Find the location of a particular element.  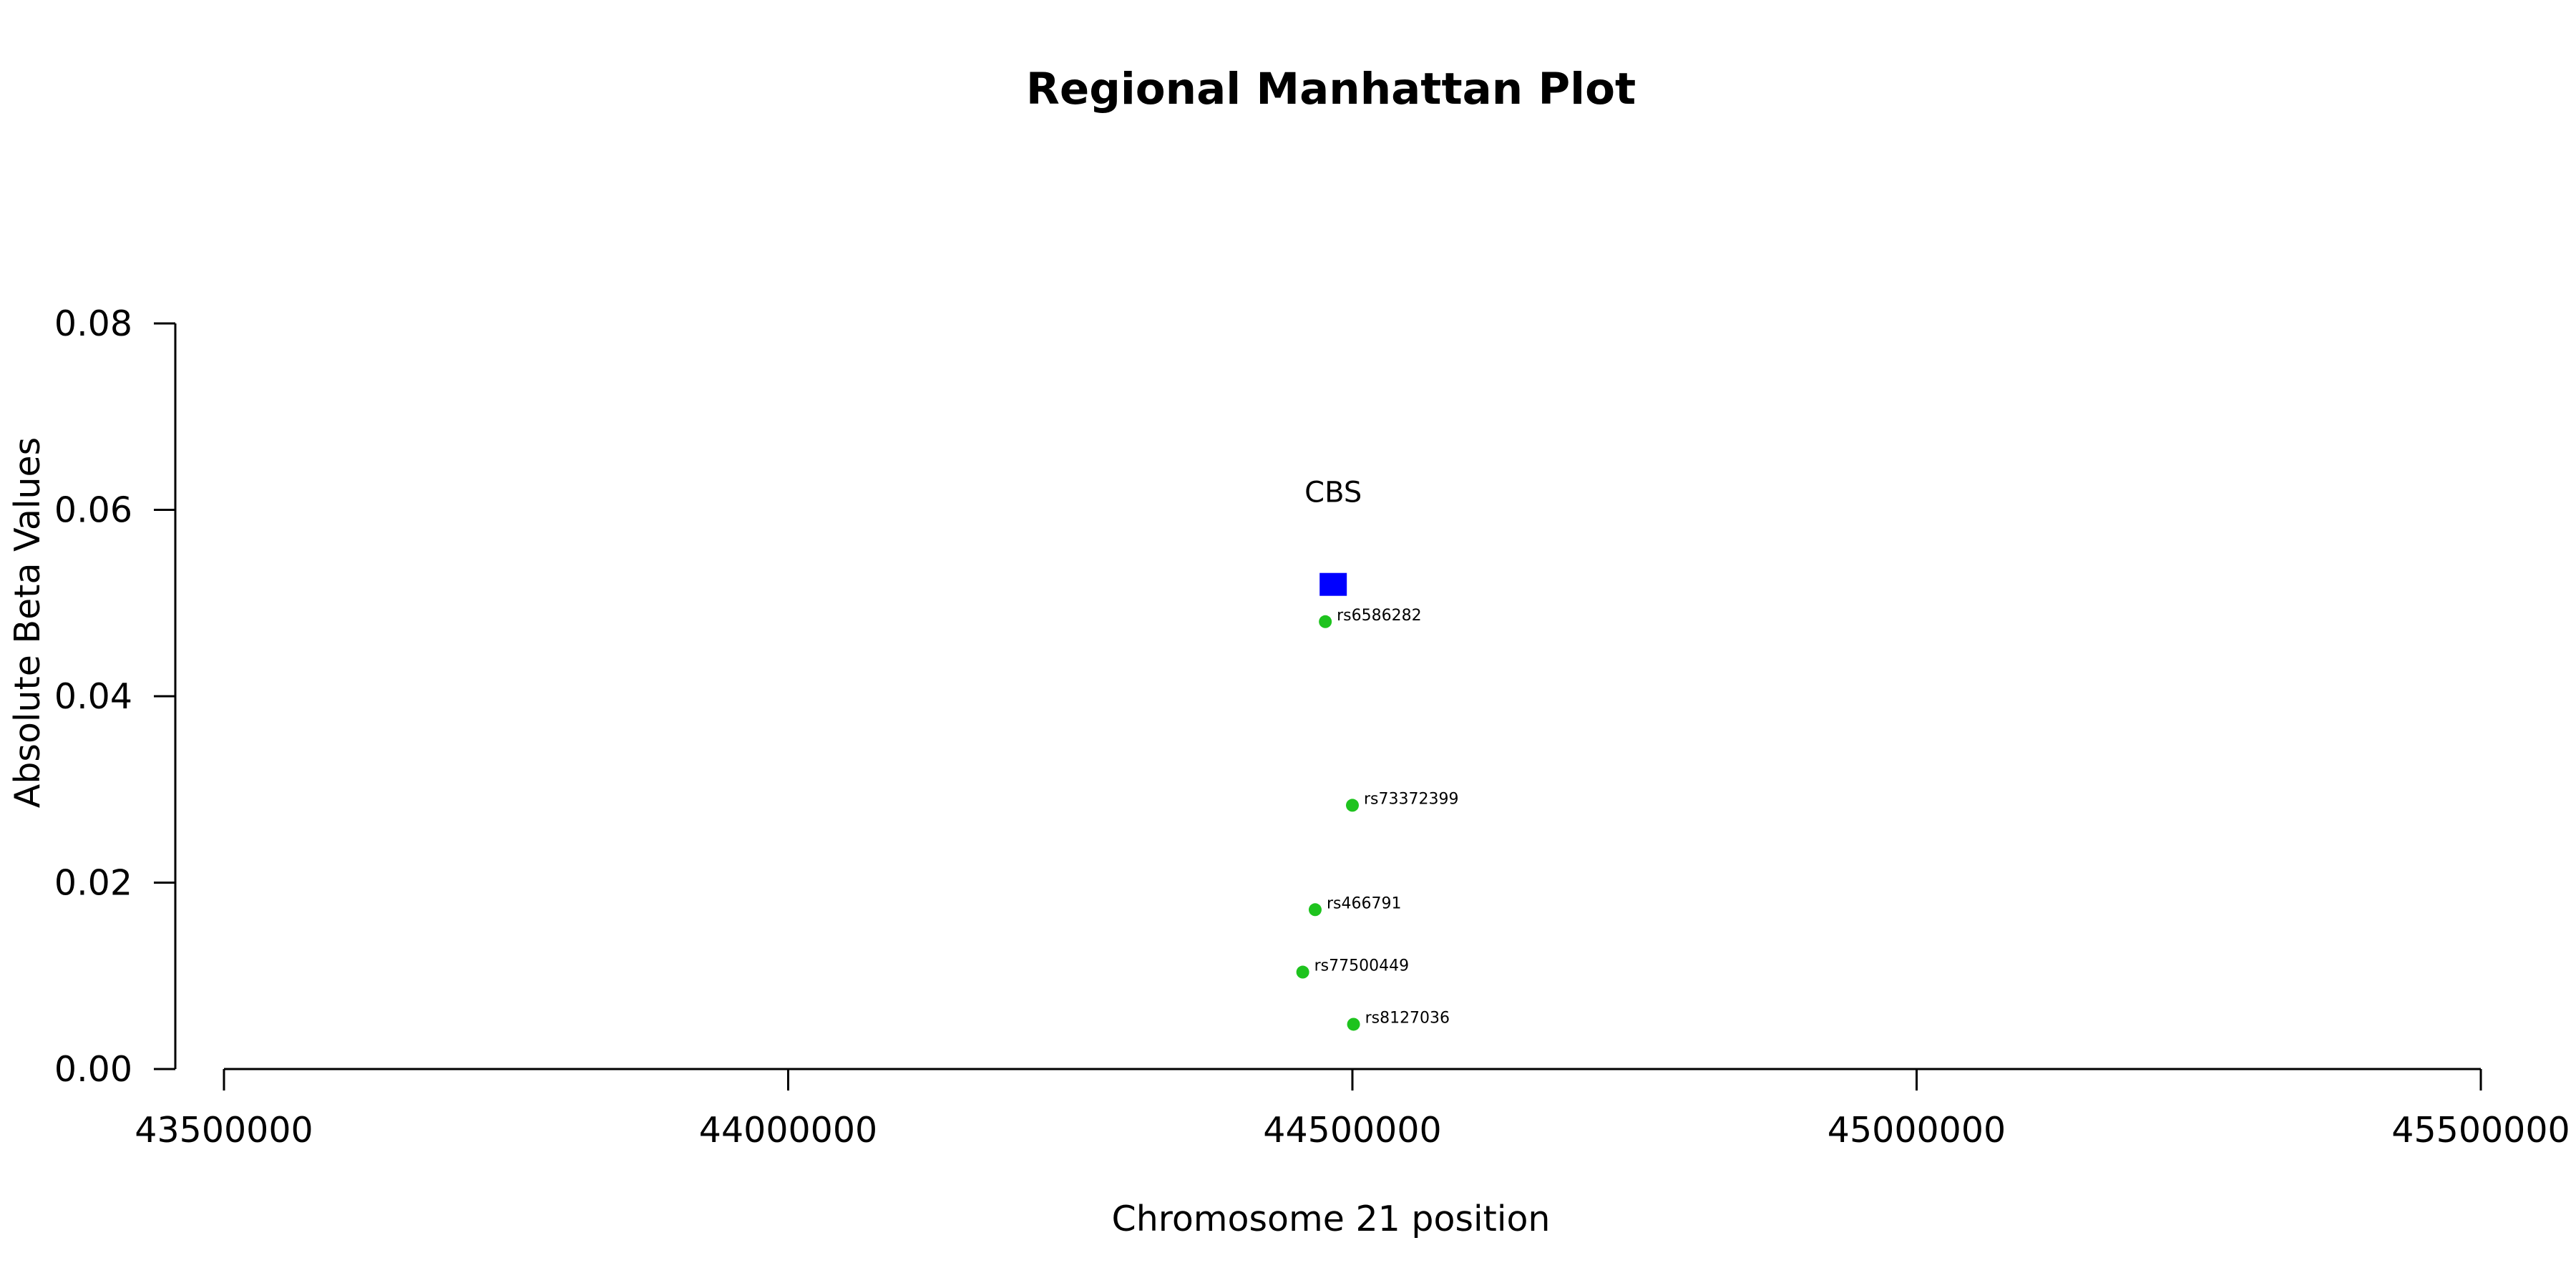

snp-label: rs6586282 is located at coordinates (1379, 616).